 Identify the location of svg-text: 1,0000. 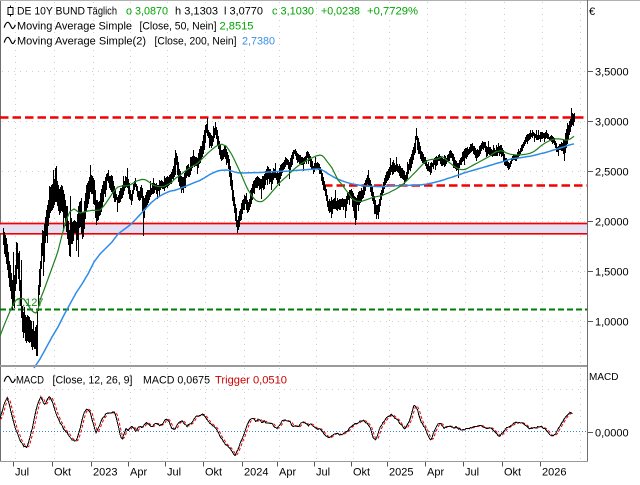
(612, 323).